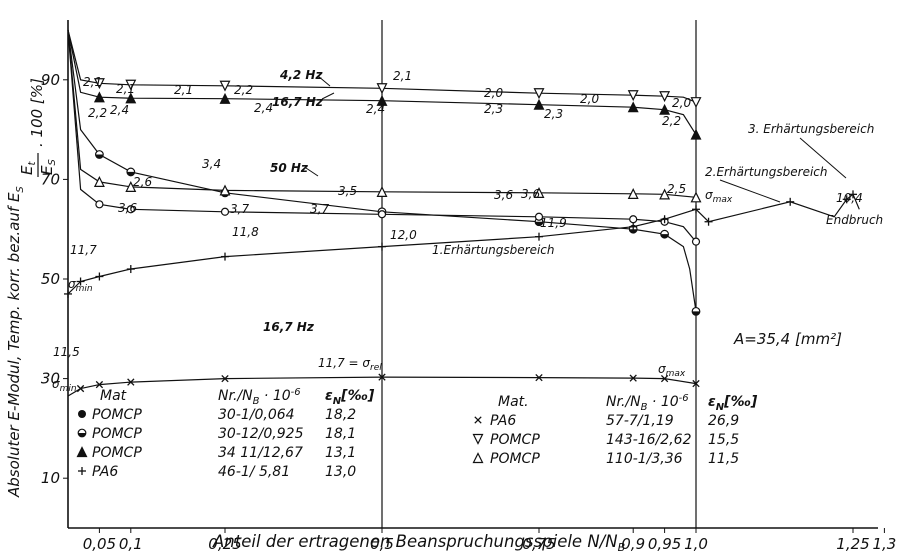 Image resolution: width=901 pixels, height=551 pixels. What do you see at coordinates (403, 235) in the screenshot?
I see `value-label: 12,0` at bounding box center [403, 235].